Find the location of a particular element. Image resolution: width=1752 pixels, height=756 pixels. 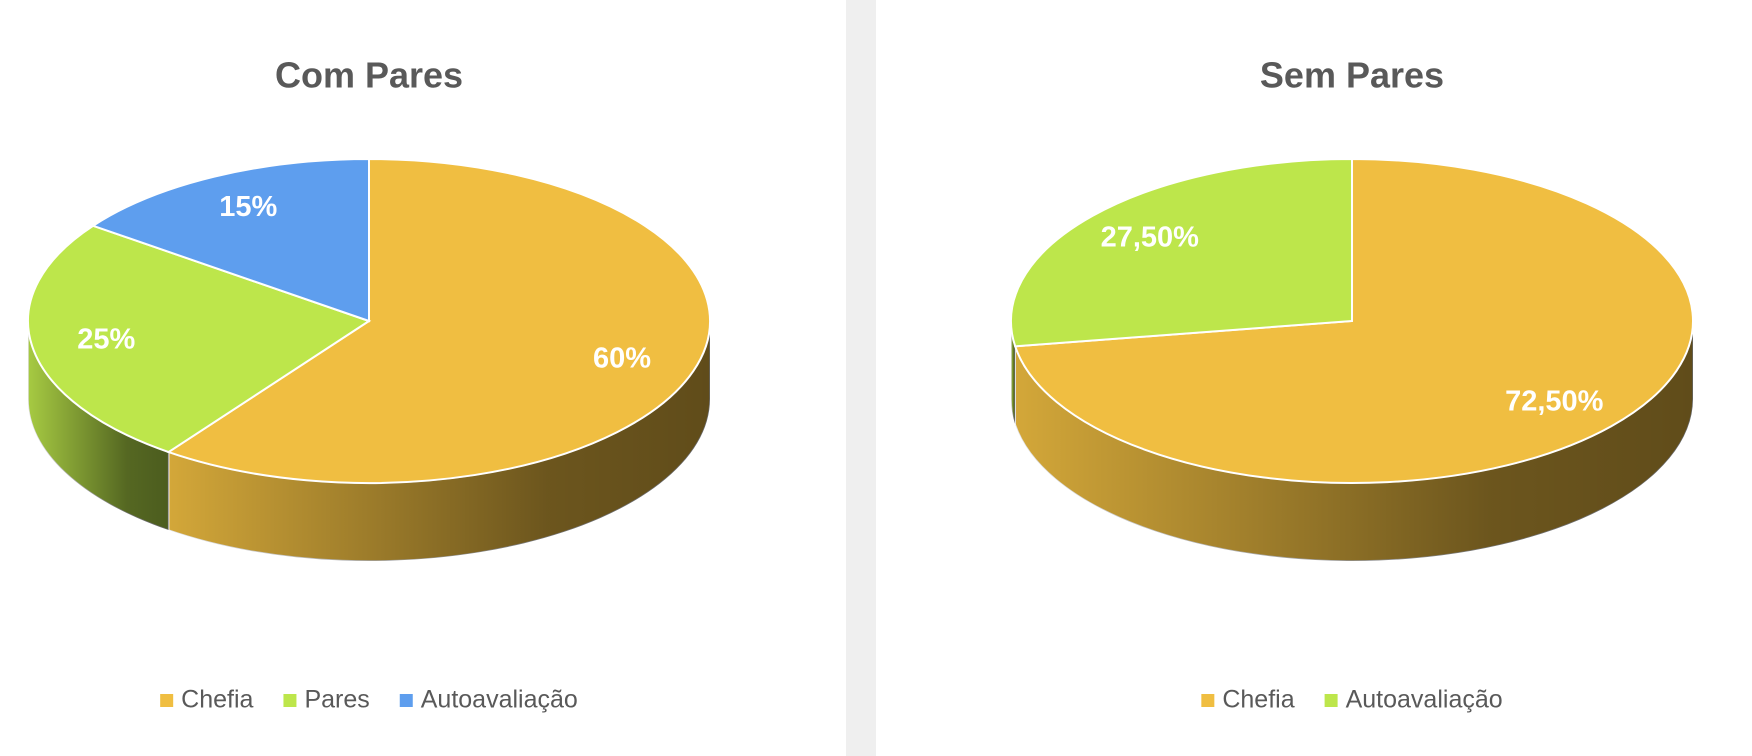

chart-title: Com Pares is located at coordinates (369, 75).